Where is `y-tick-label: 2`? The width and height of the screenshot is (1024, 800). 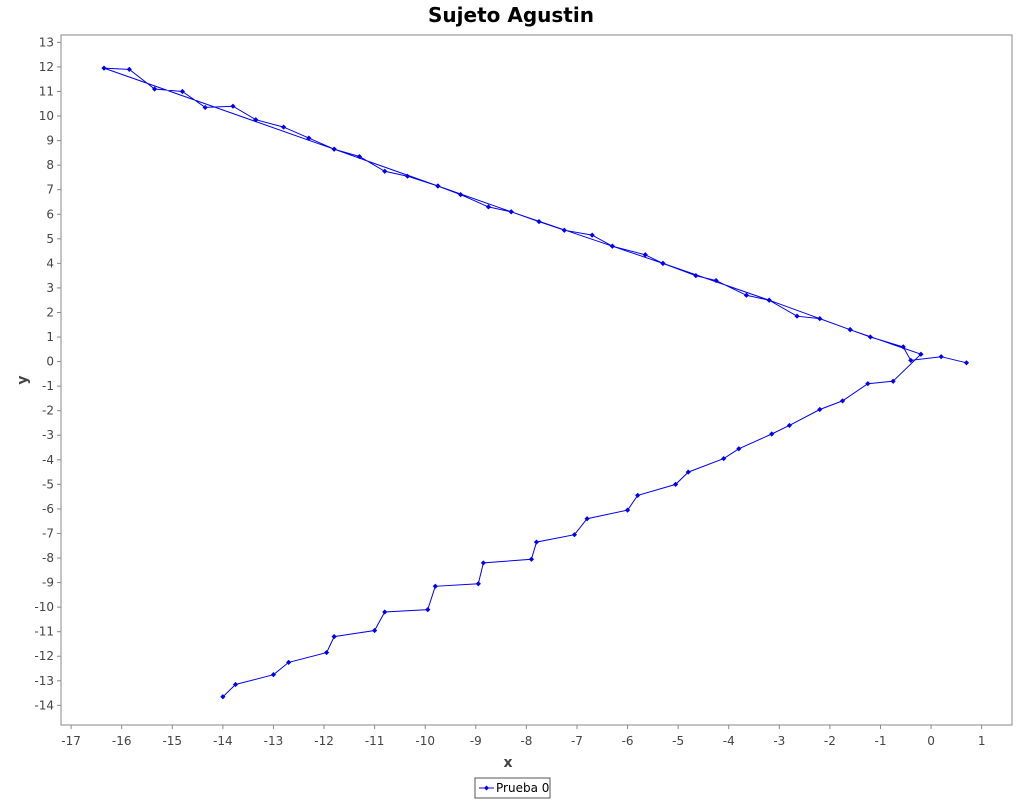 y-tick-label: 2 is located at coordinates (50, 312).